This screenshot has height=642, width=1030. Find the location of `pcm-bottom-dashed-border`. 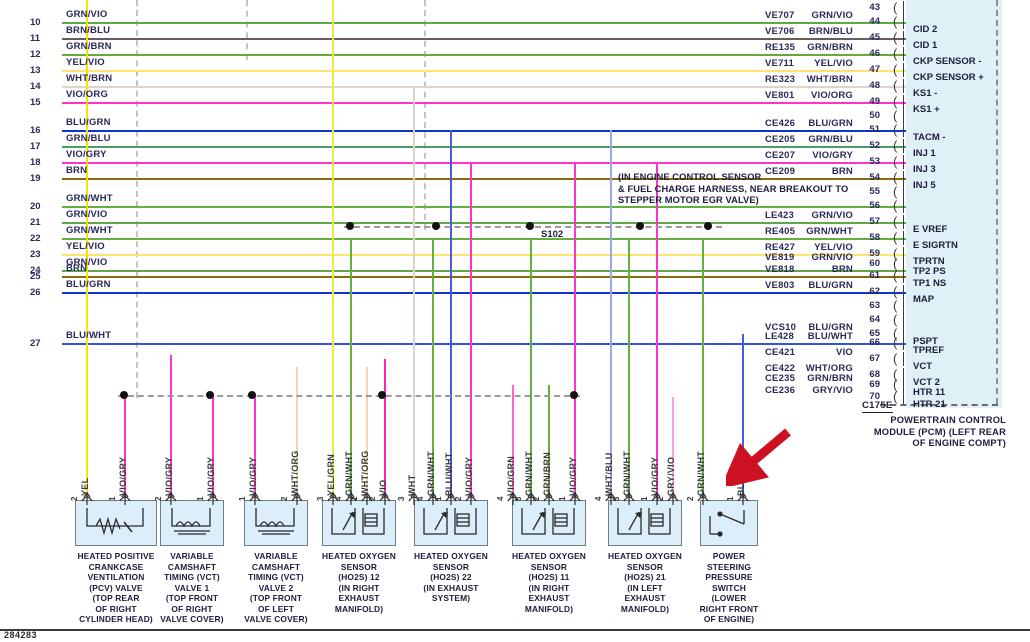

pcm-bottom-dashed-border is located at coordinates (939, 405).